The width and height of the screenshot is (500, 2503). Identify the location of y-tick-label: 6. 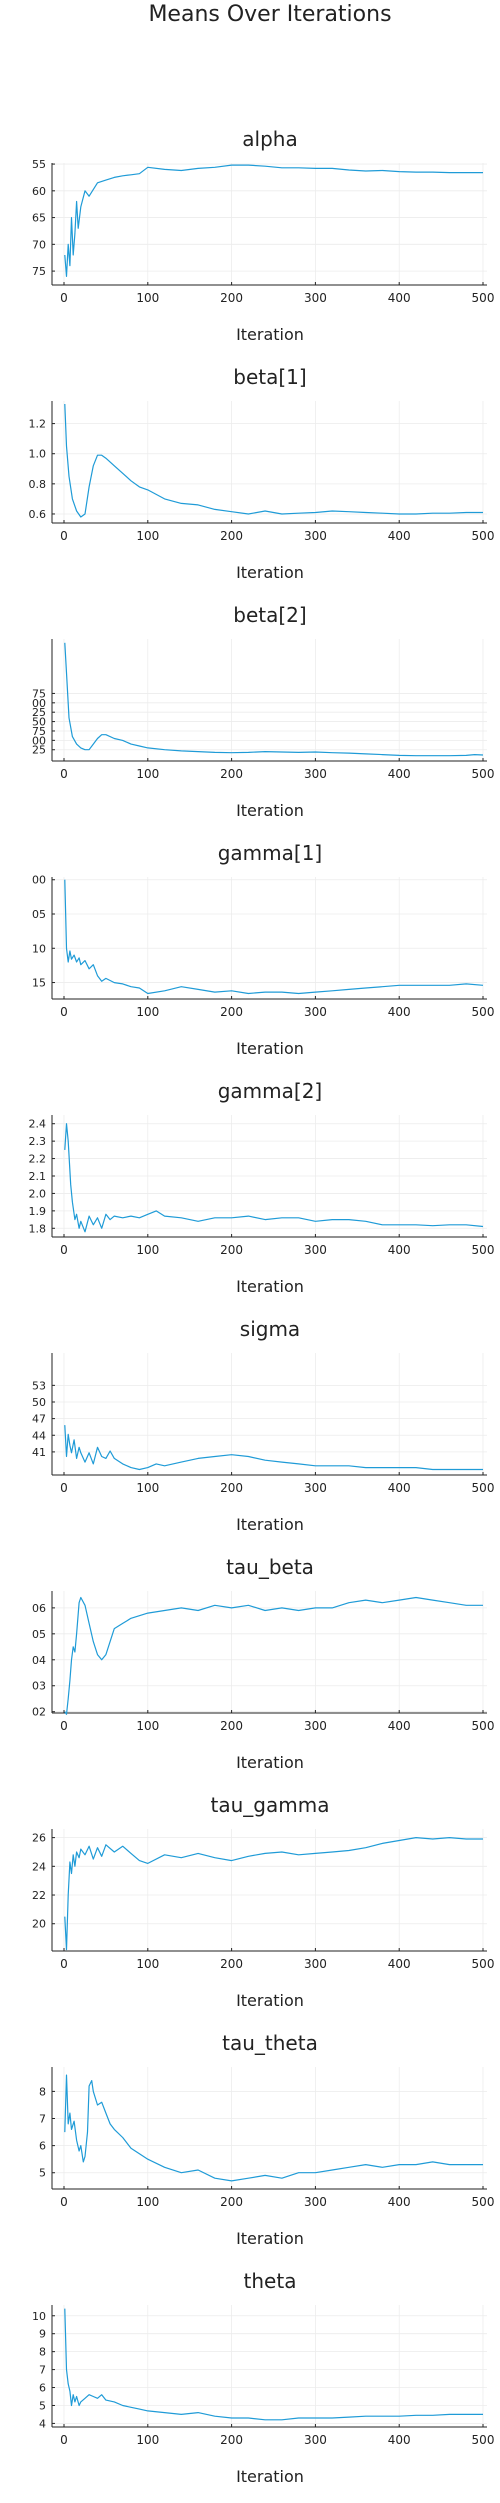
(42, 2388).